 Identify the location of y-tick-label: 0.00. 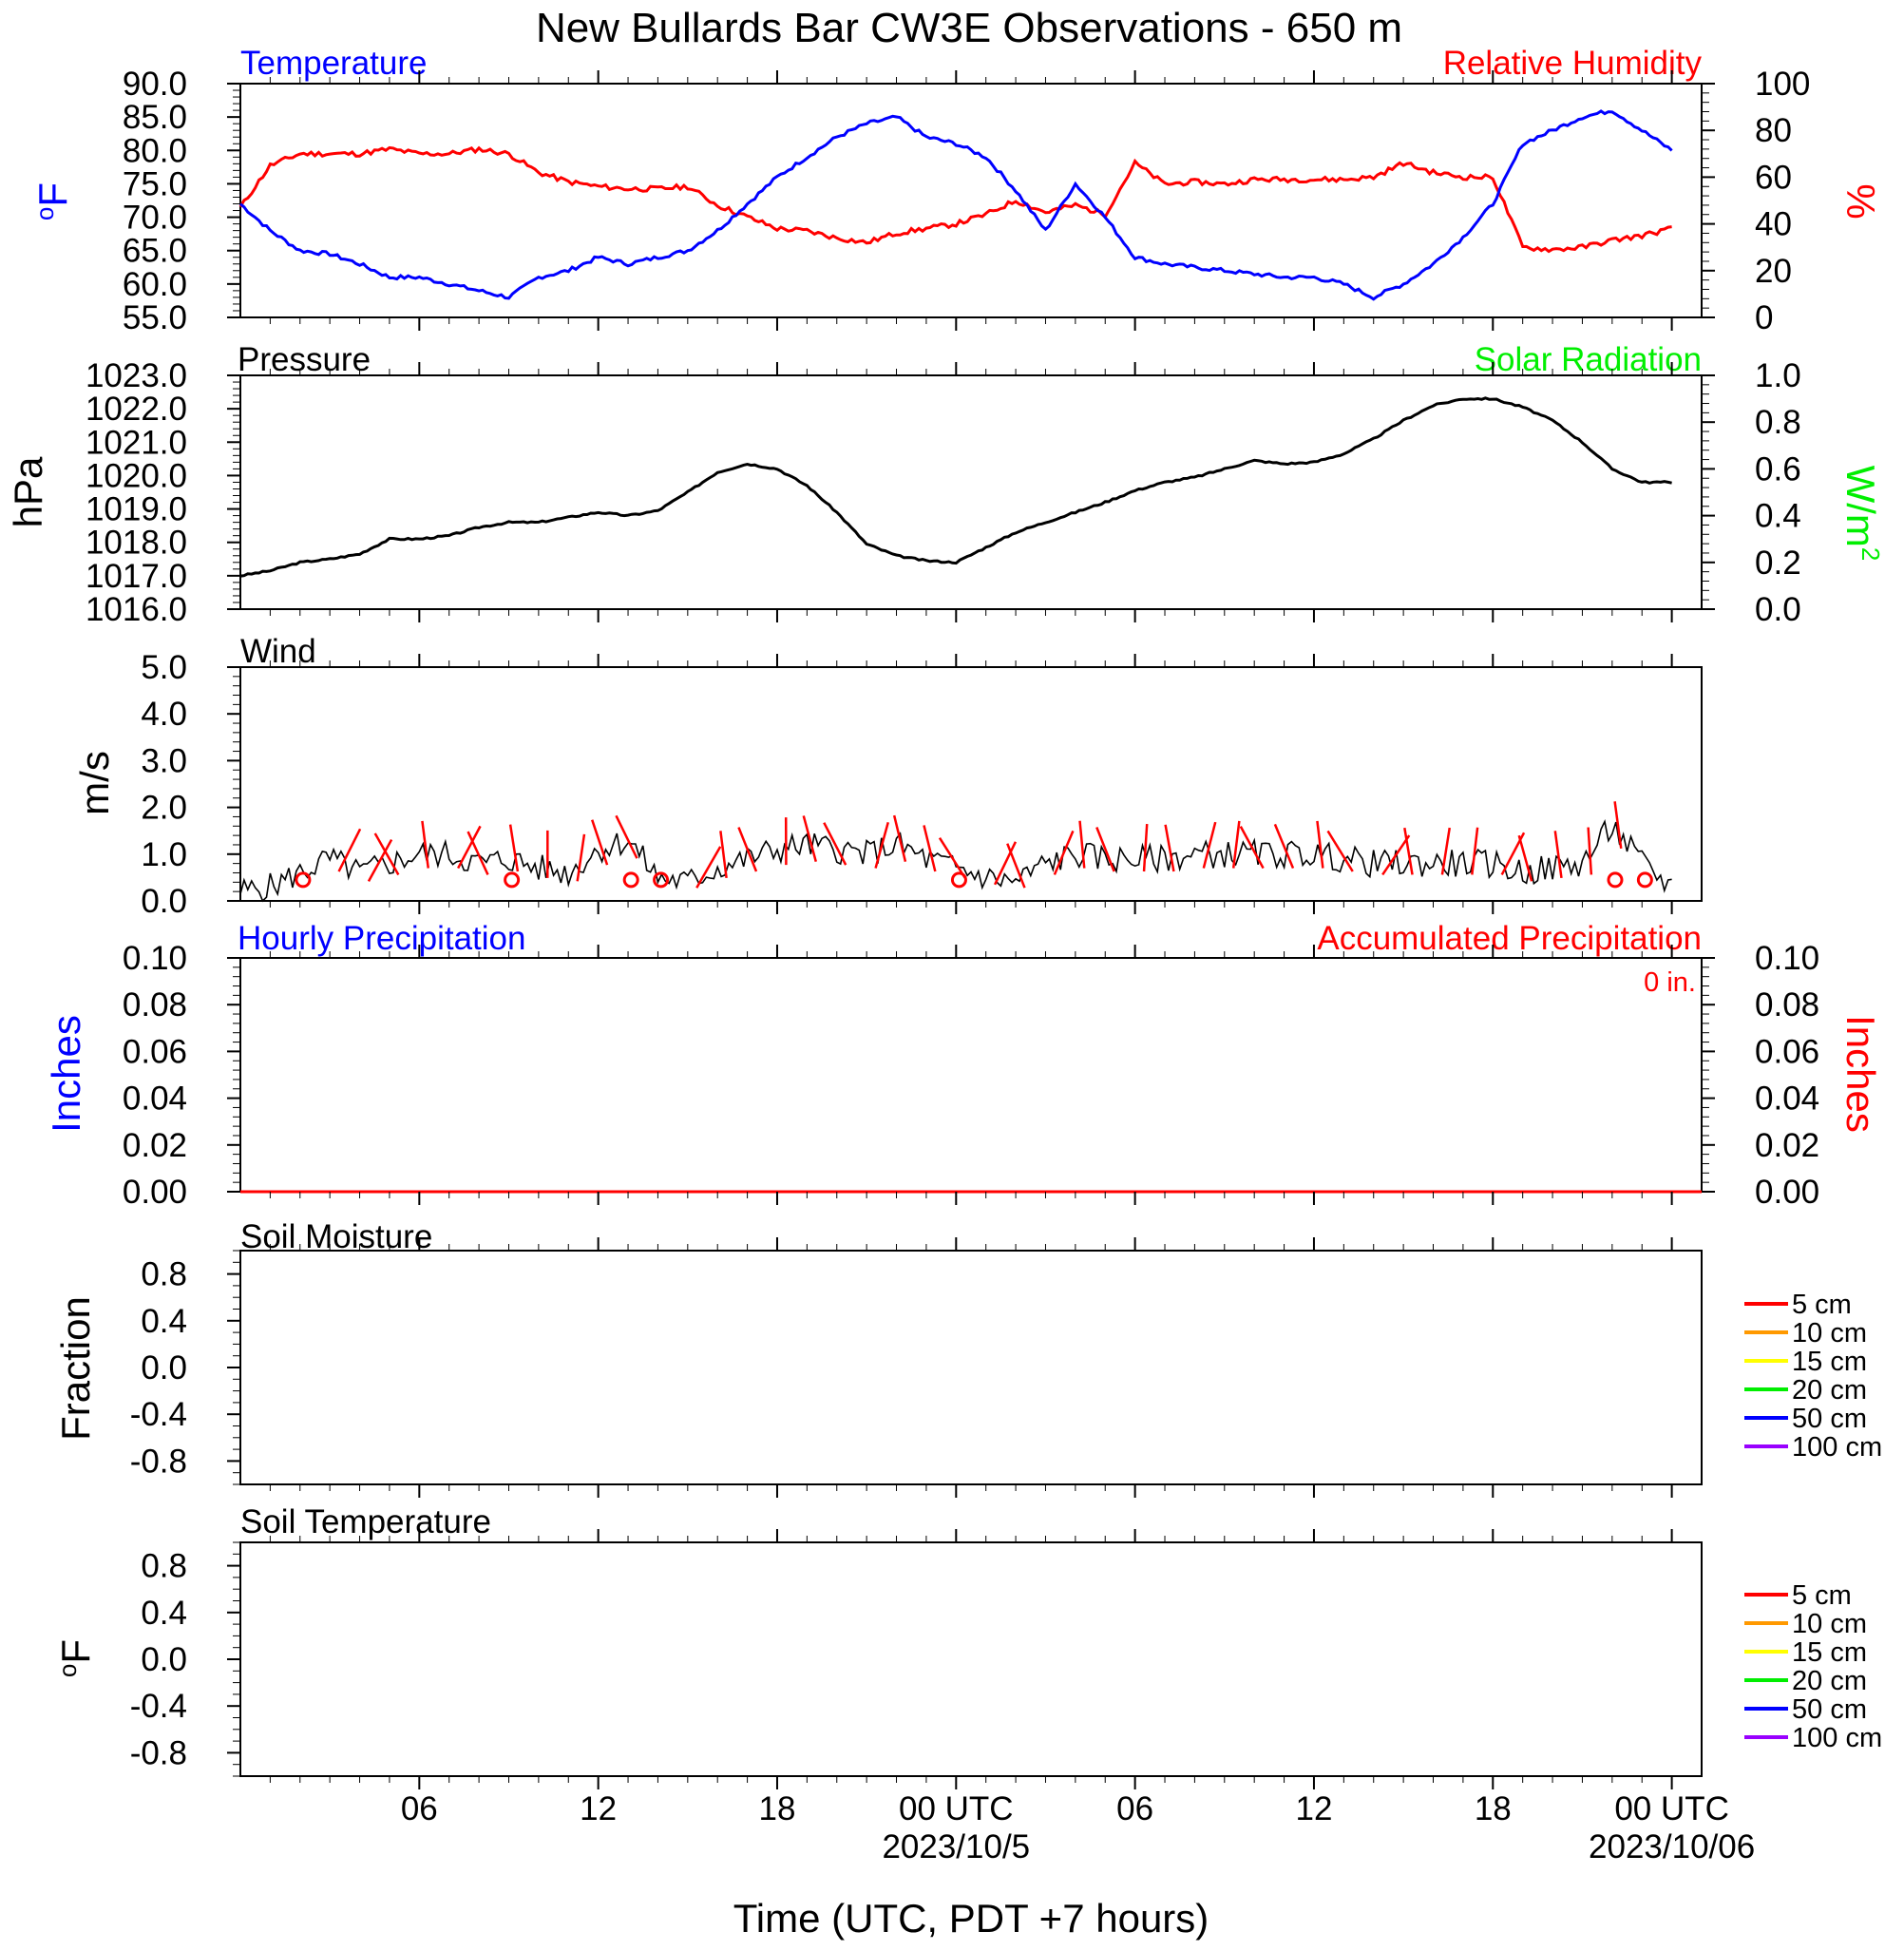
(155, 1192).